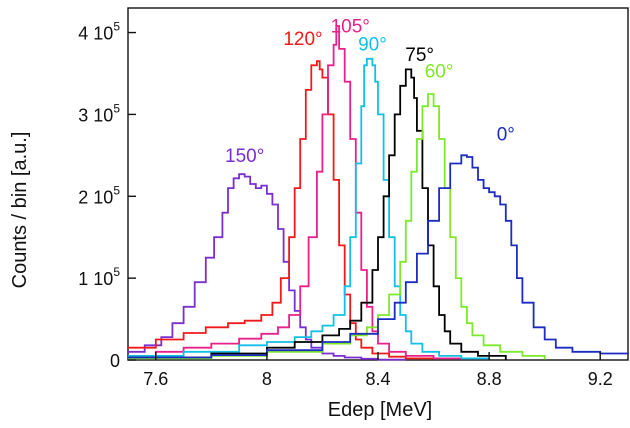 This screenshot has height=428, width=630. What do you see at coordinates (439, 72) in the screenshot?
I see `series-label-6: 60°` at bounding box center [439, 72].